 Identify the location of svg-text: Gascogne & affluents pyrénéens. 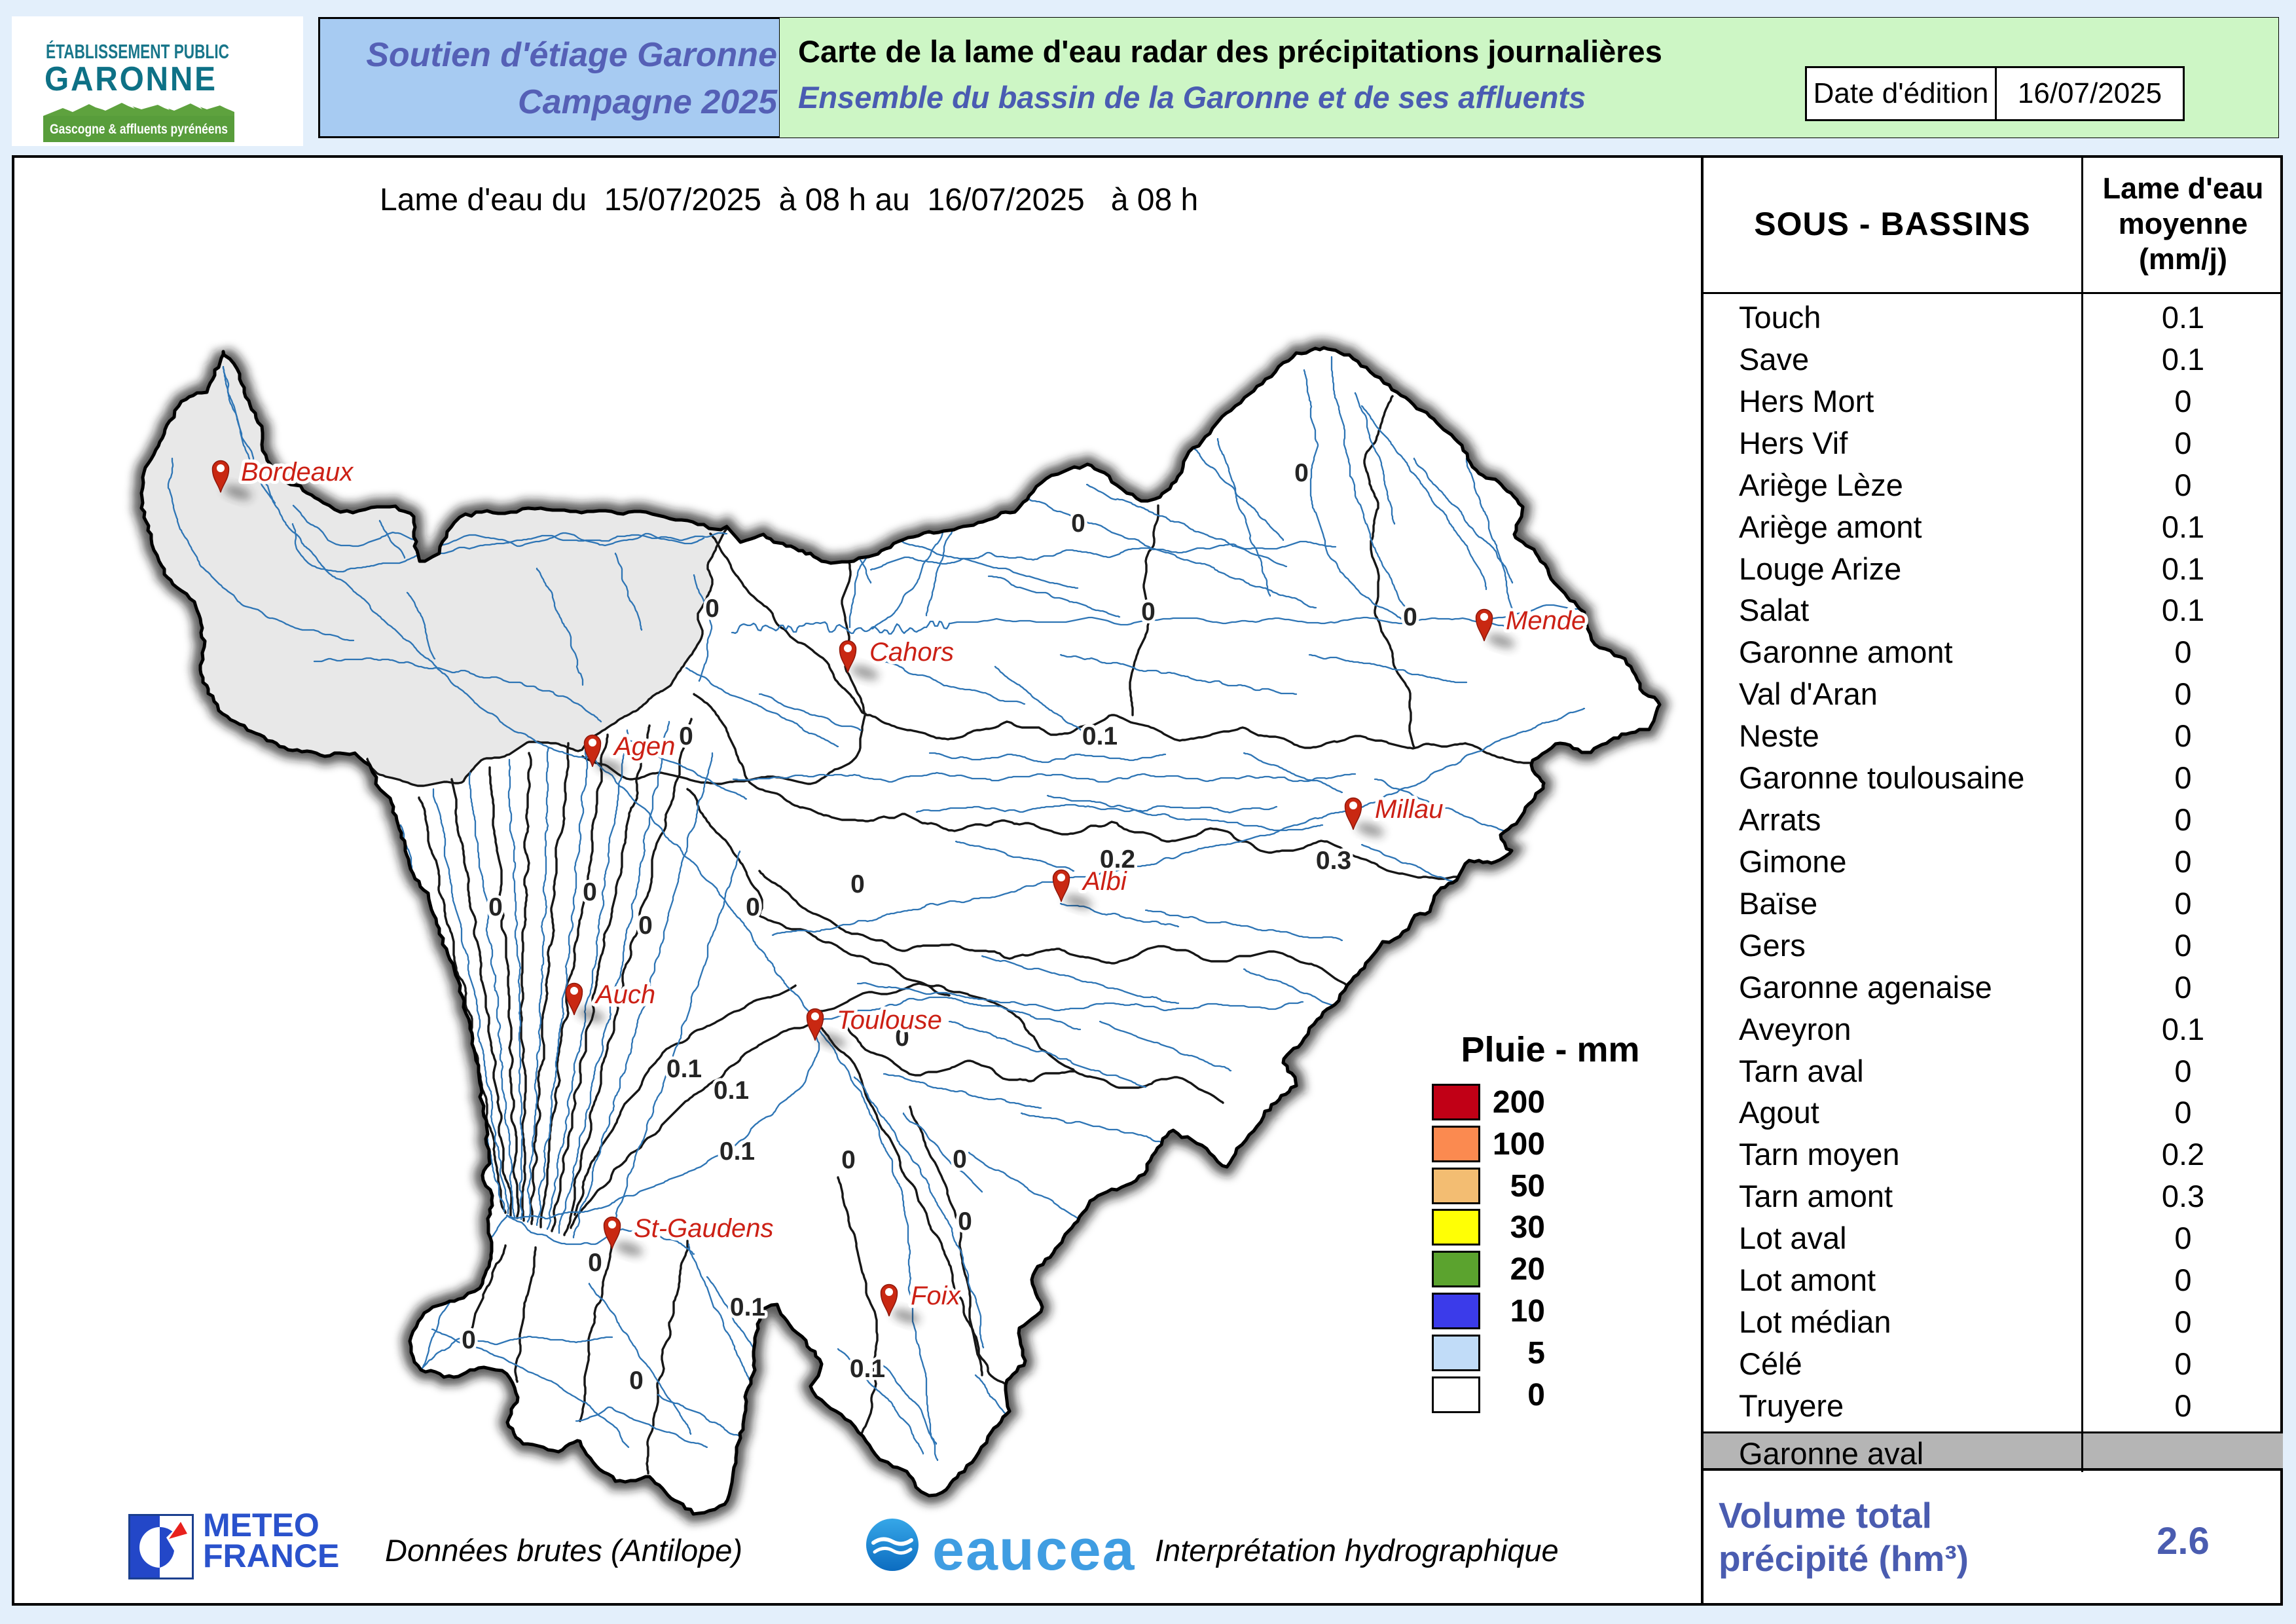
(139, 129).